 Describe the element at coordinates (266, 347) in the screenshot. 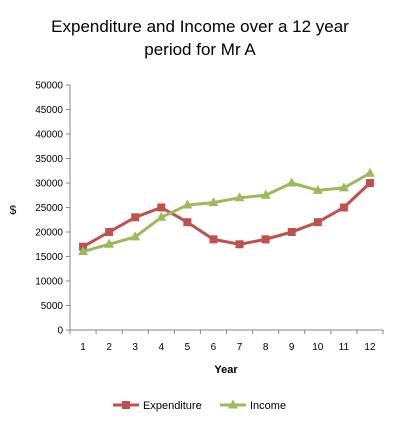

I see `x-tick-label: 8` at that location.